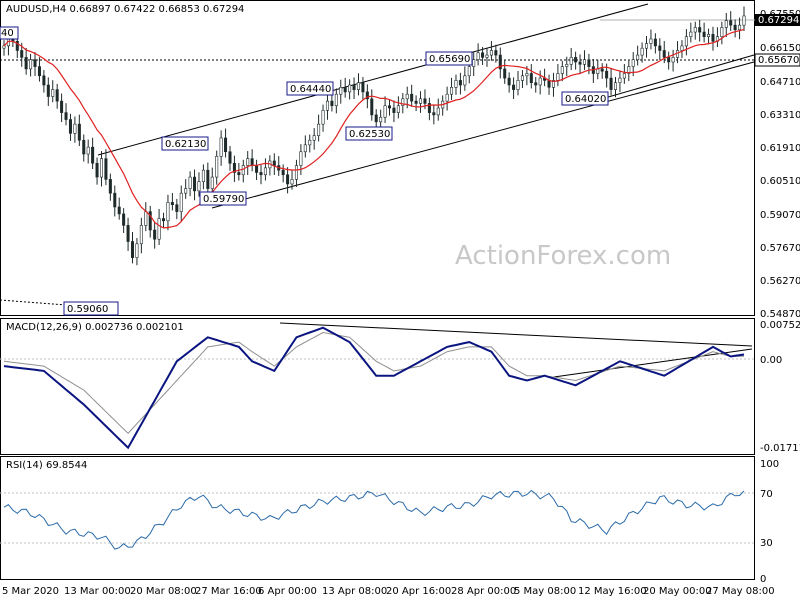 This screenshot has width=800, height=600. What do you see at coordinates (780, 181) in the screenshot?
I see `price-y-tick: 0.60510` at bounding box center [780, 181].